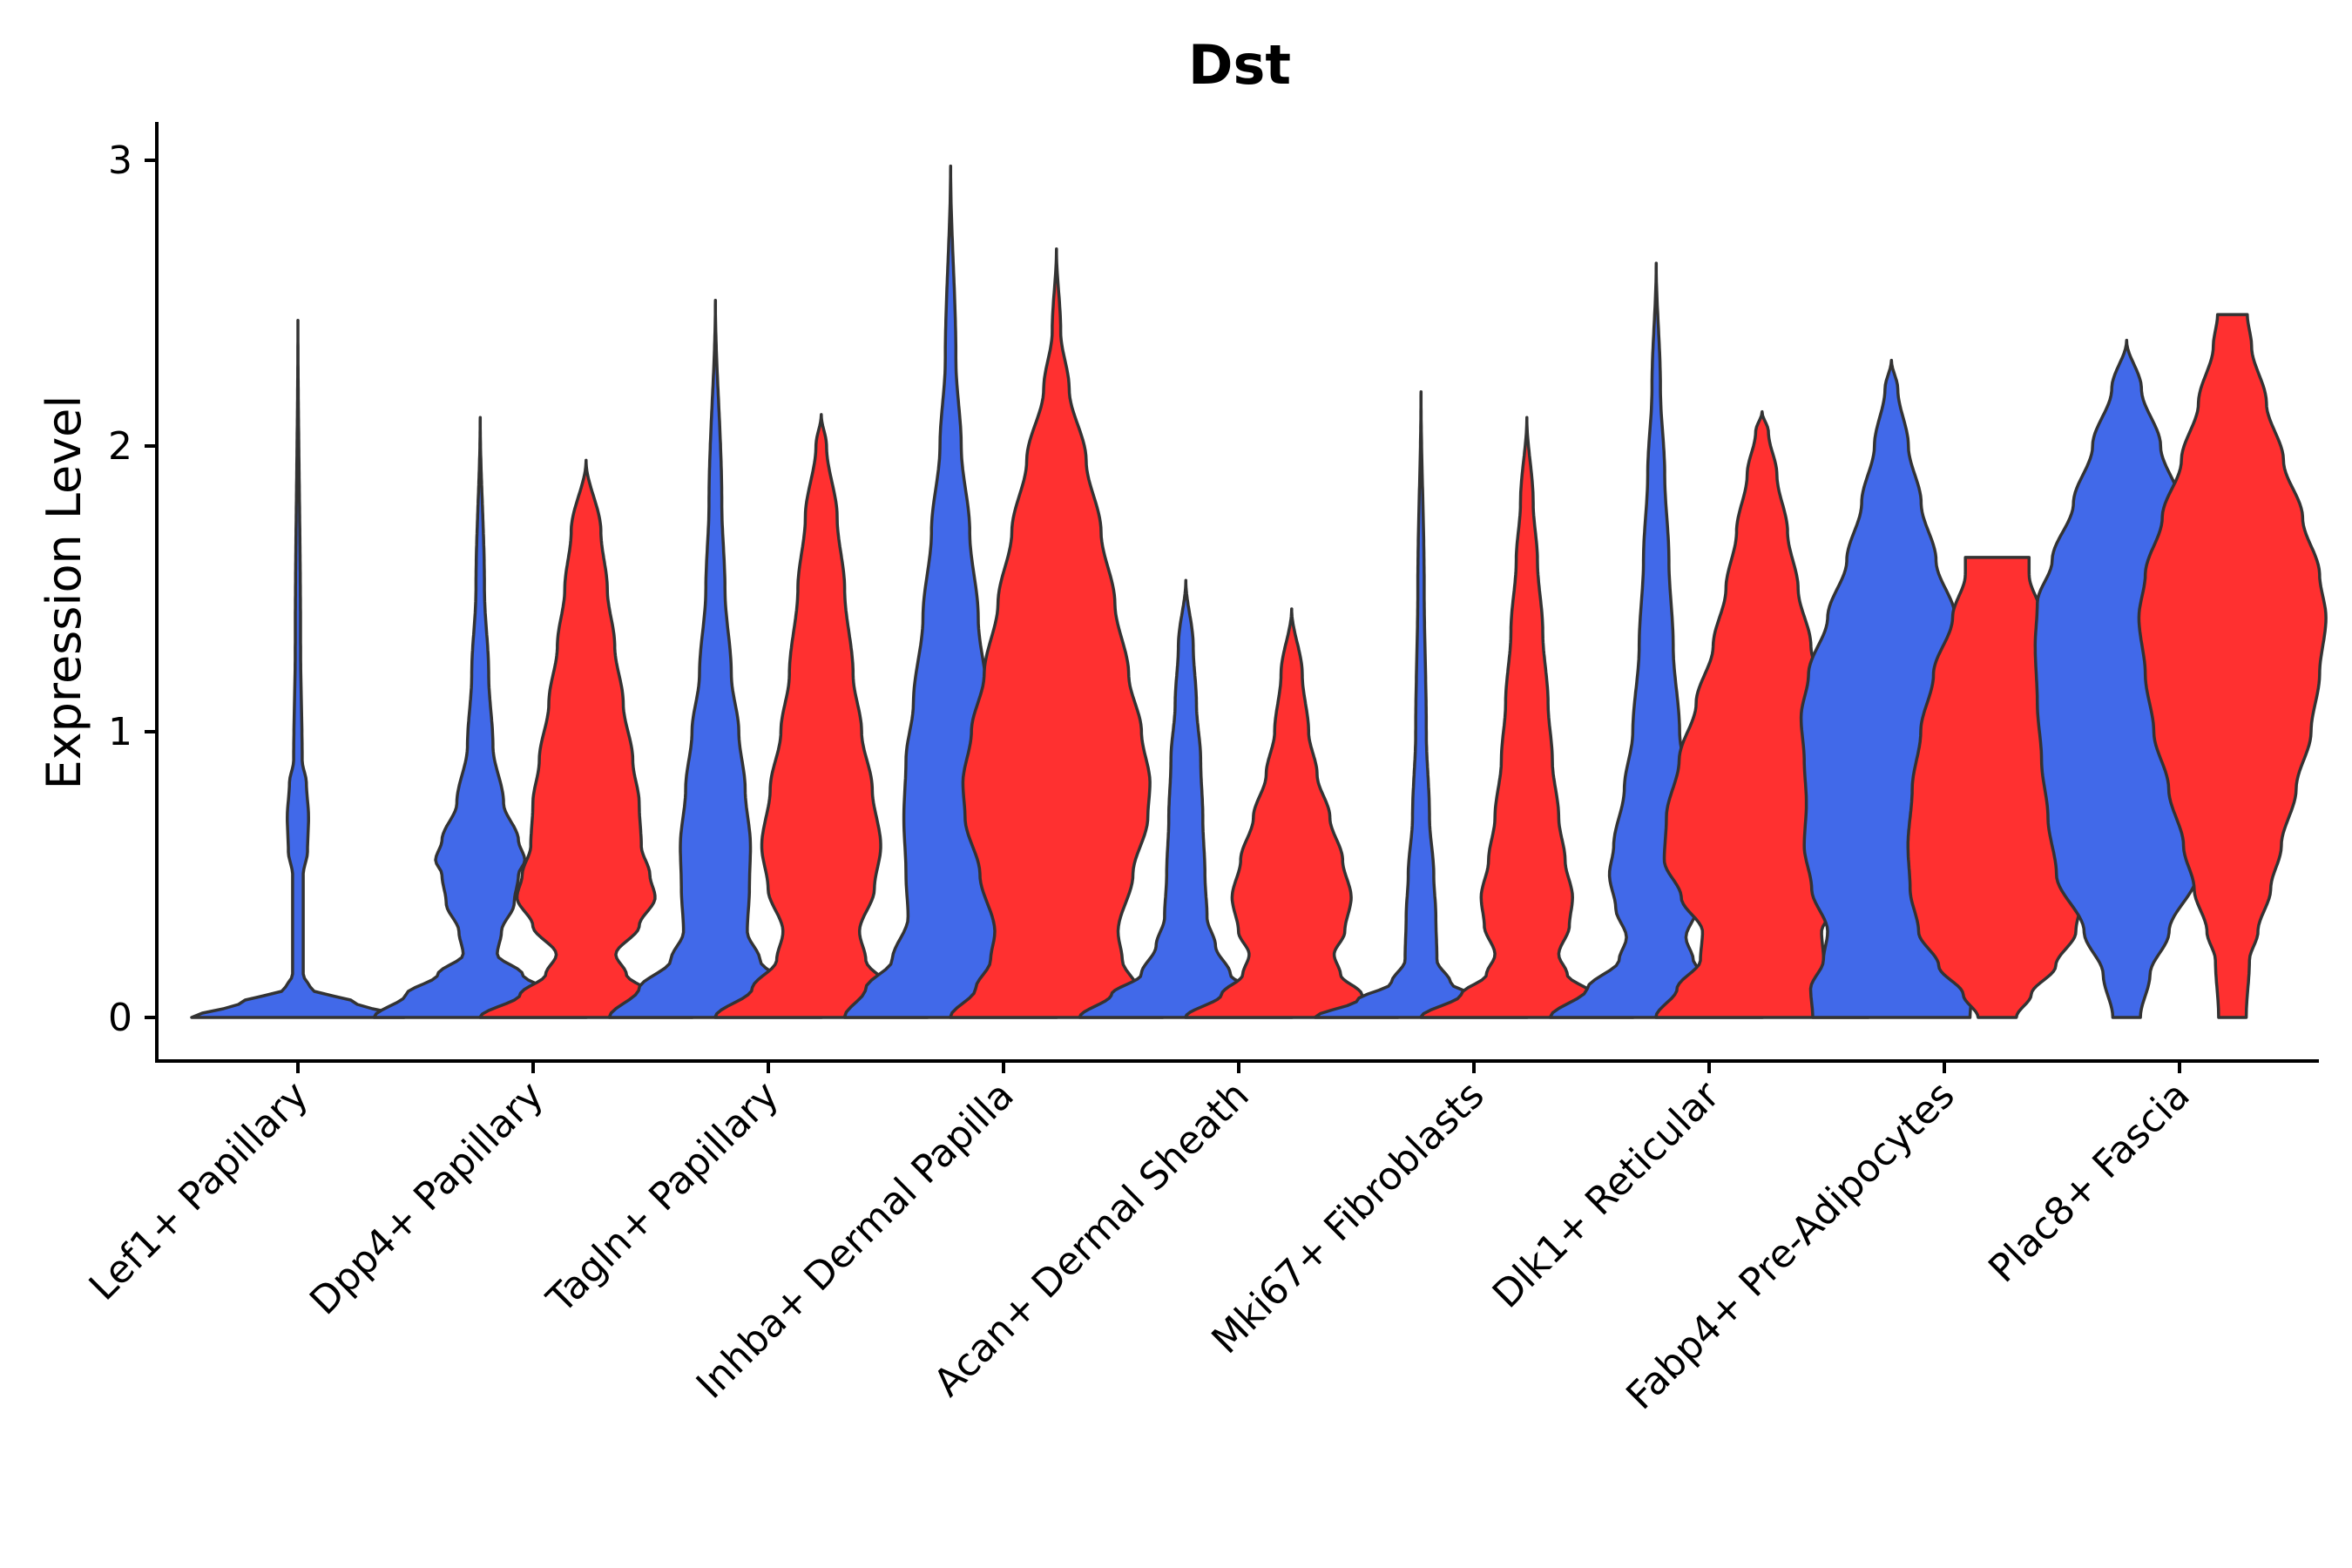 The height and width of the screenshot is (1568, 2352). Describe the element at coordinates (426, 1198) in the screenshot. I see `x-tick-label: Dpp4+ Papillary` at that location.